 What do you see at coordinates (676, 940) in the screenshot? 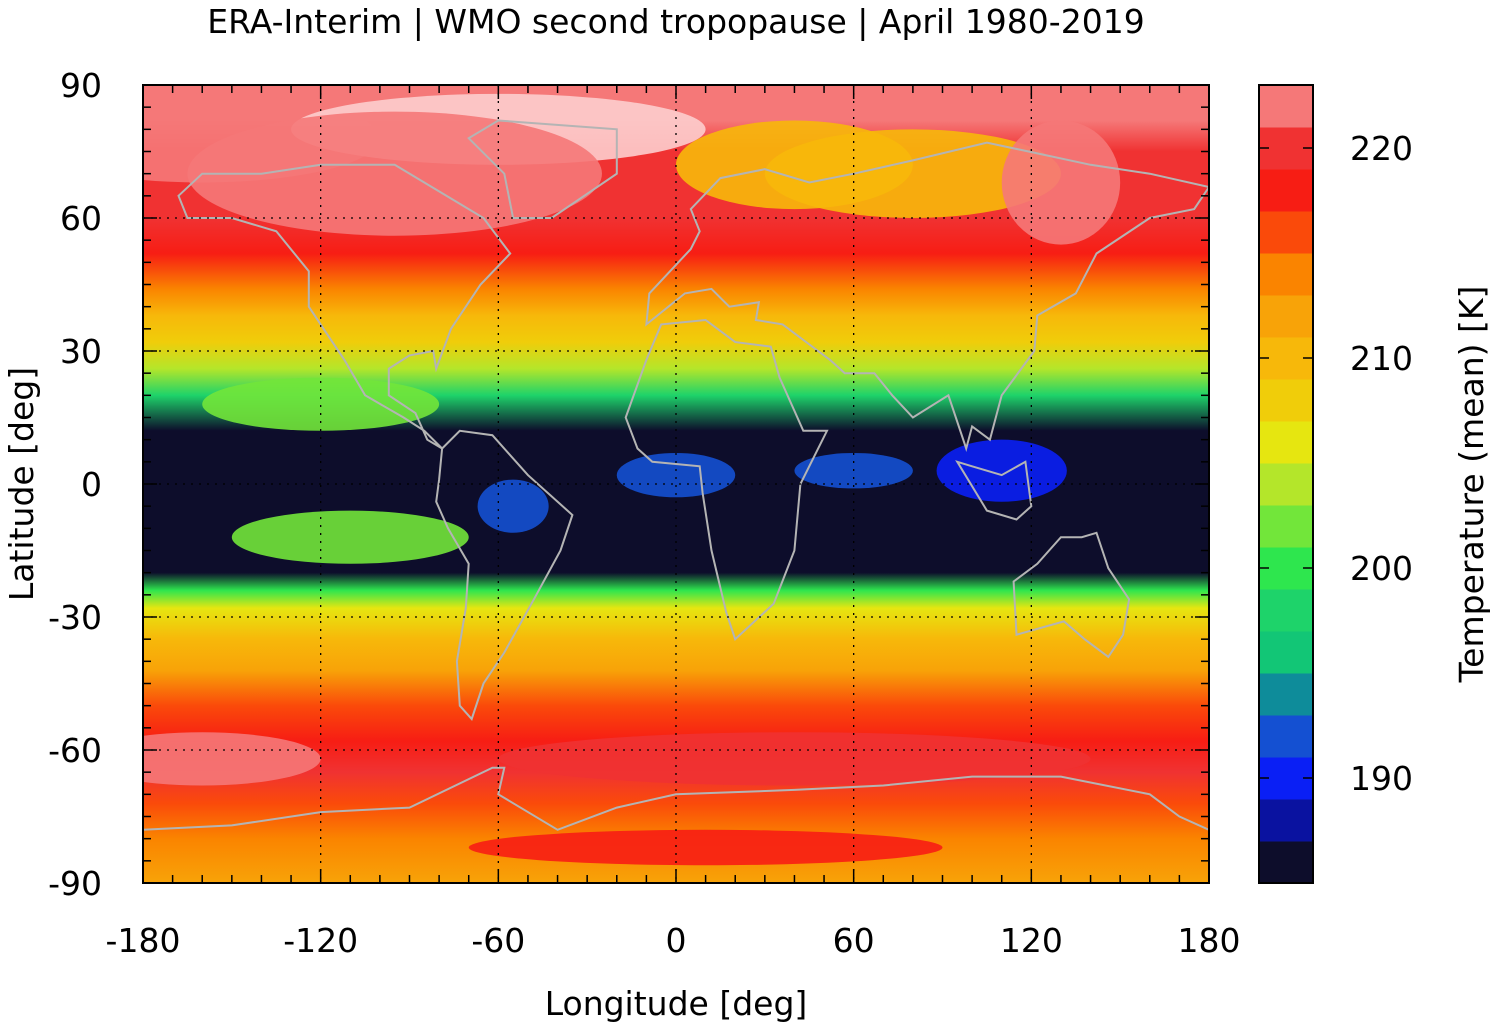
I see `x-tick-label: 0` at bounding box center [676, 940].